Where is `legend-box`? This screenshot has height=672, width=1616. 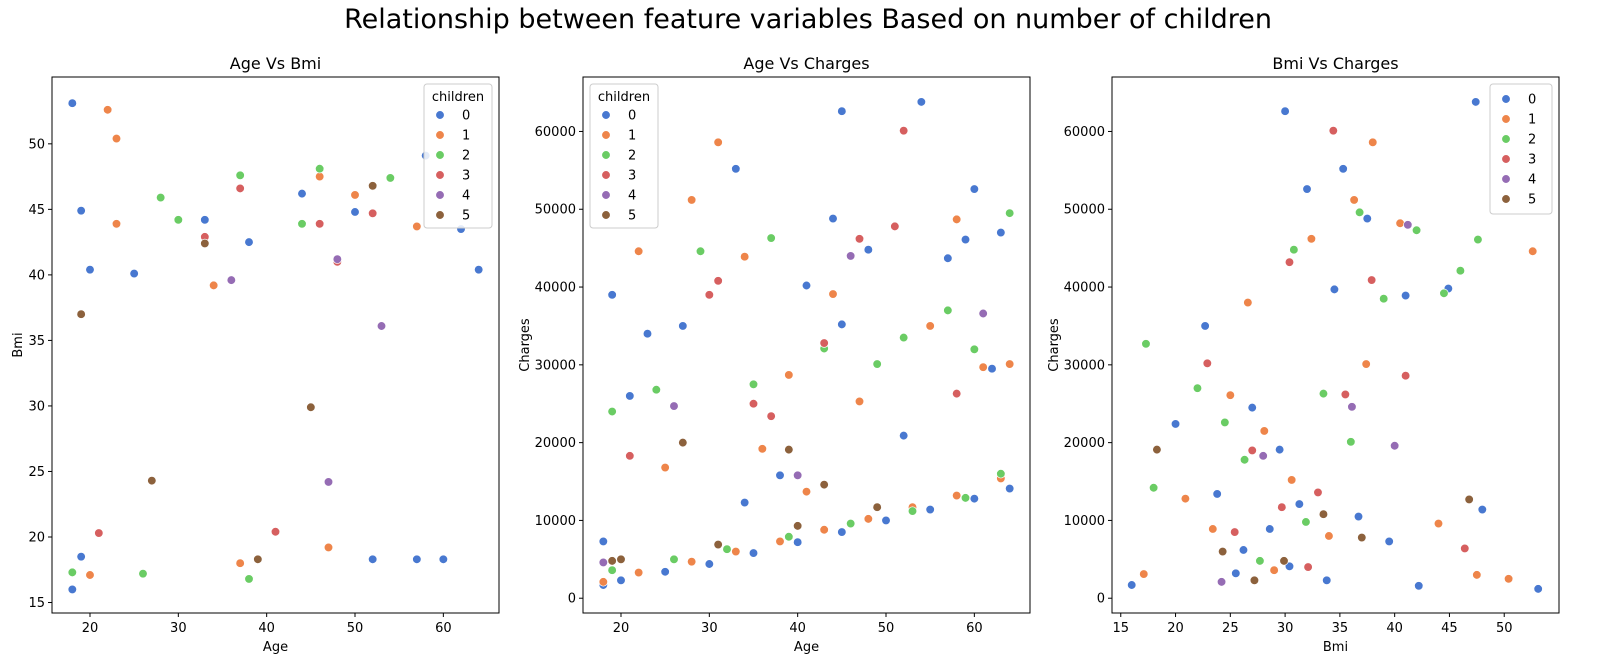
legend-box is located at coordinates (458, 156).